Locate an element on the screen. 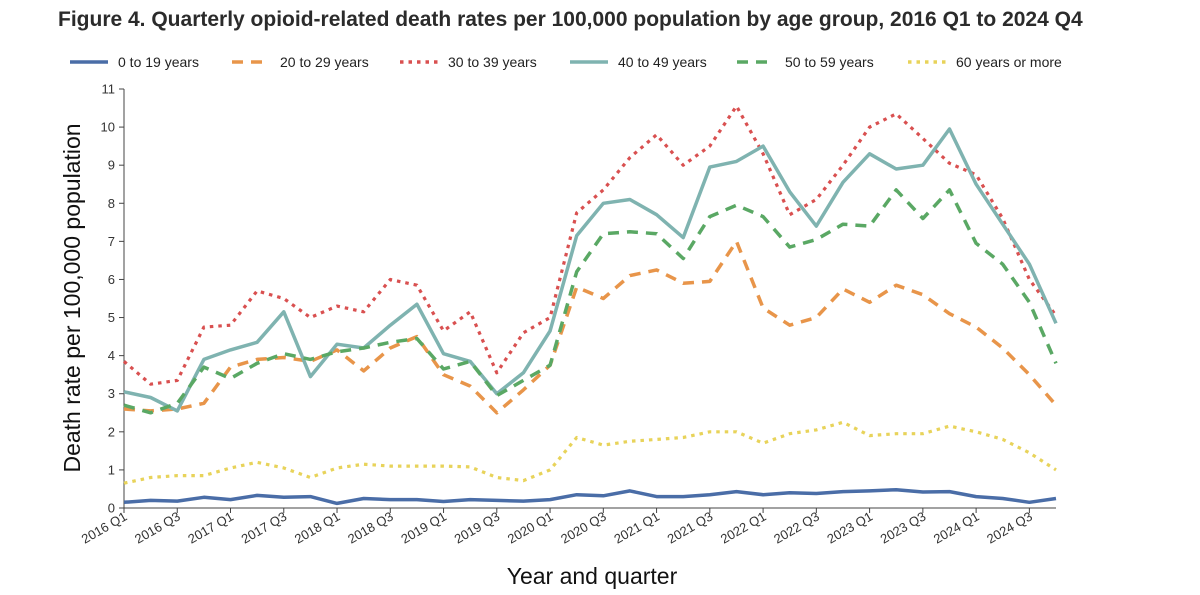 The image size is (1200, 595). y-tick-label: 1 is located at coordinates (111, 469).